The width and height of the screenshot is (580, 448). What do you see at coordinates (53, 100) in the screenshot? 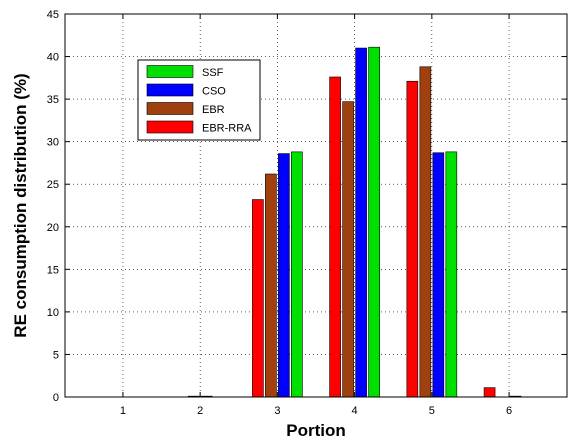
I see `y-tick-label: 35` at bounding box center [53, 100].